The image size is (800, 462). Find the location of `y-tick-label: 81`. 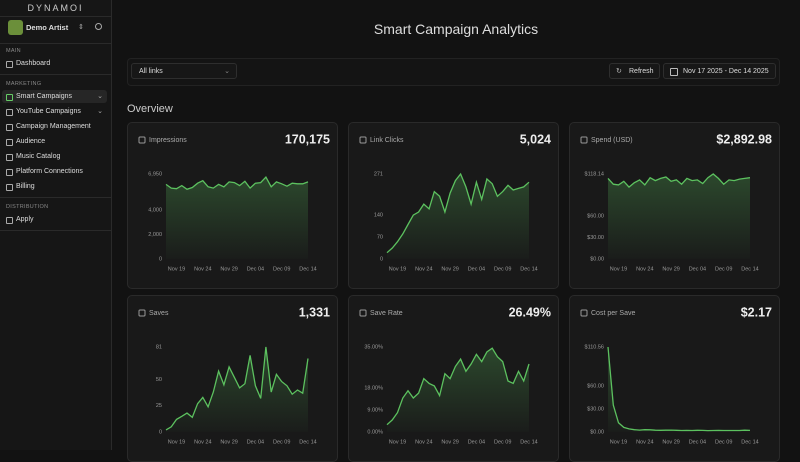

y-tick-label: 81 is located at coordinates (159, 347).